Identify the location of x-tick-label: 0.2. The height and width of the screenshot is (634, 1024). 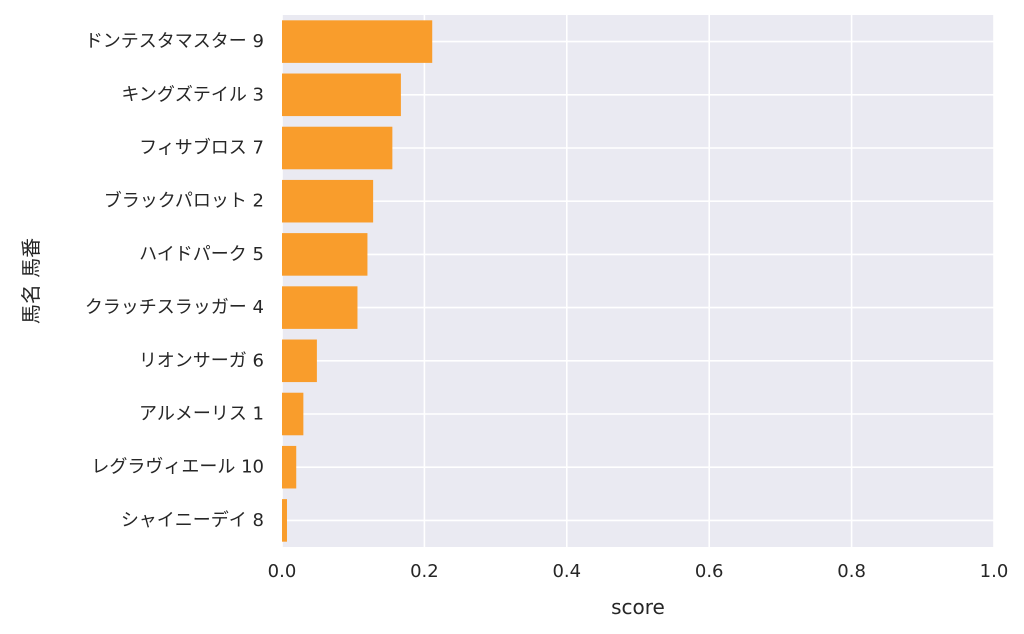
(424, 571).